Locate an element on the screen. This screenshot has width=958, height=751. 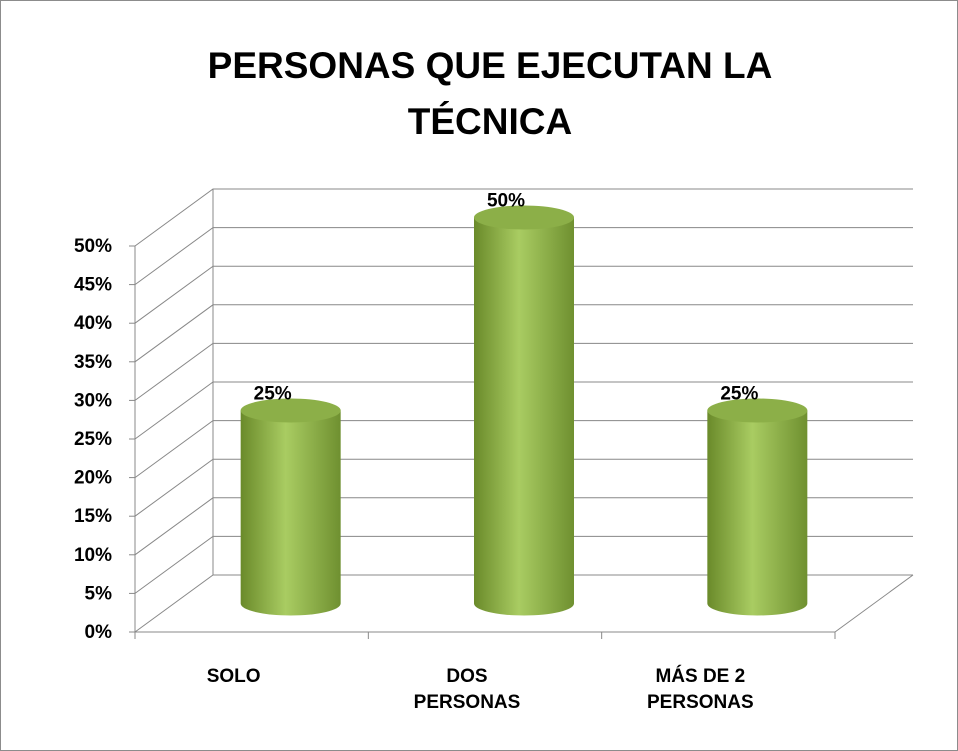
y-tick-label: 25% is located at coordinates (93, 439).